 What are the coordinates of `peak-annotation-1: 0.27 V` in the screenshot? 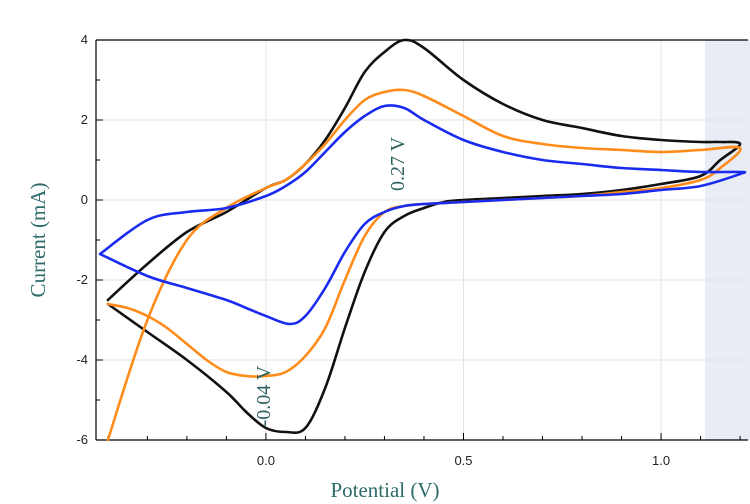 It's located at (398, 163).